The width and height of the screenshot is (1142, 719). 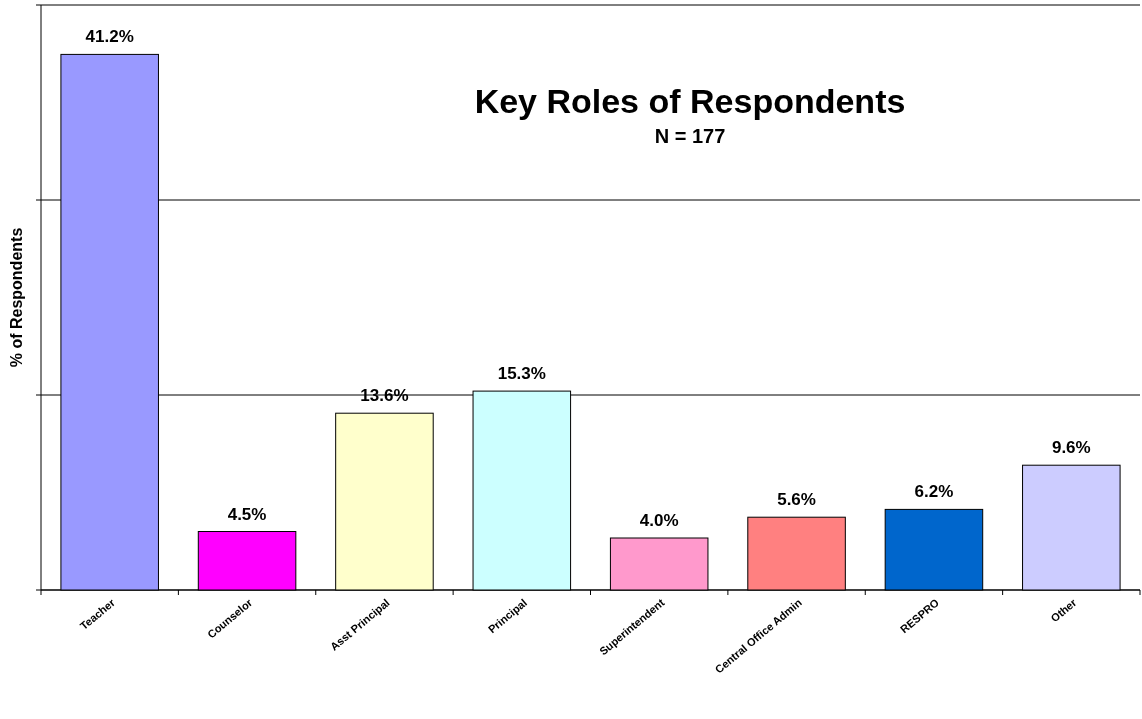 I want to click on text: Key Roles of Respondents, so click(x=690, y=101).